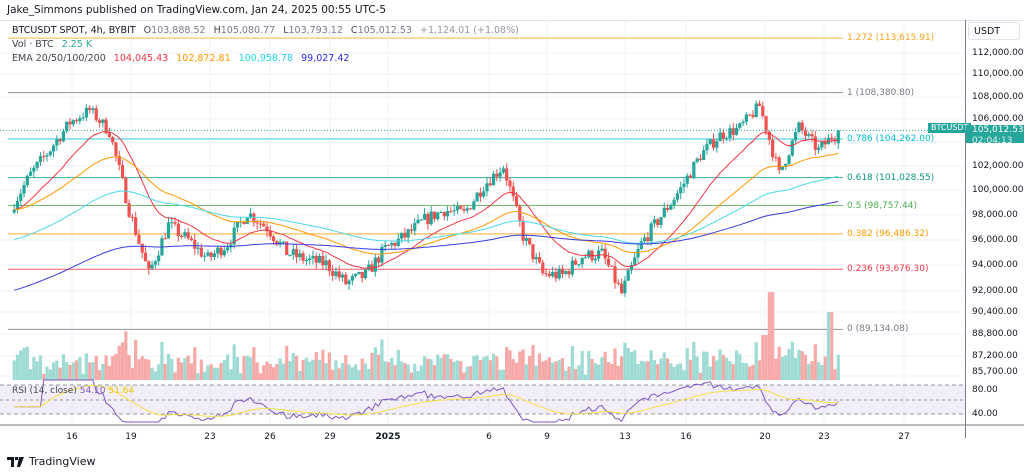 This screenshot has height=473, width=1024. I want to click on fib-level-label: 0.382 (96,486.32), so click(888, 233).